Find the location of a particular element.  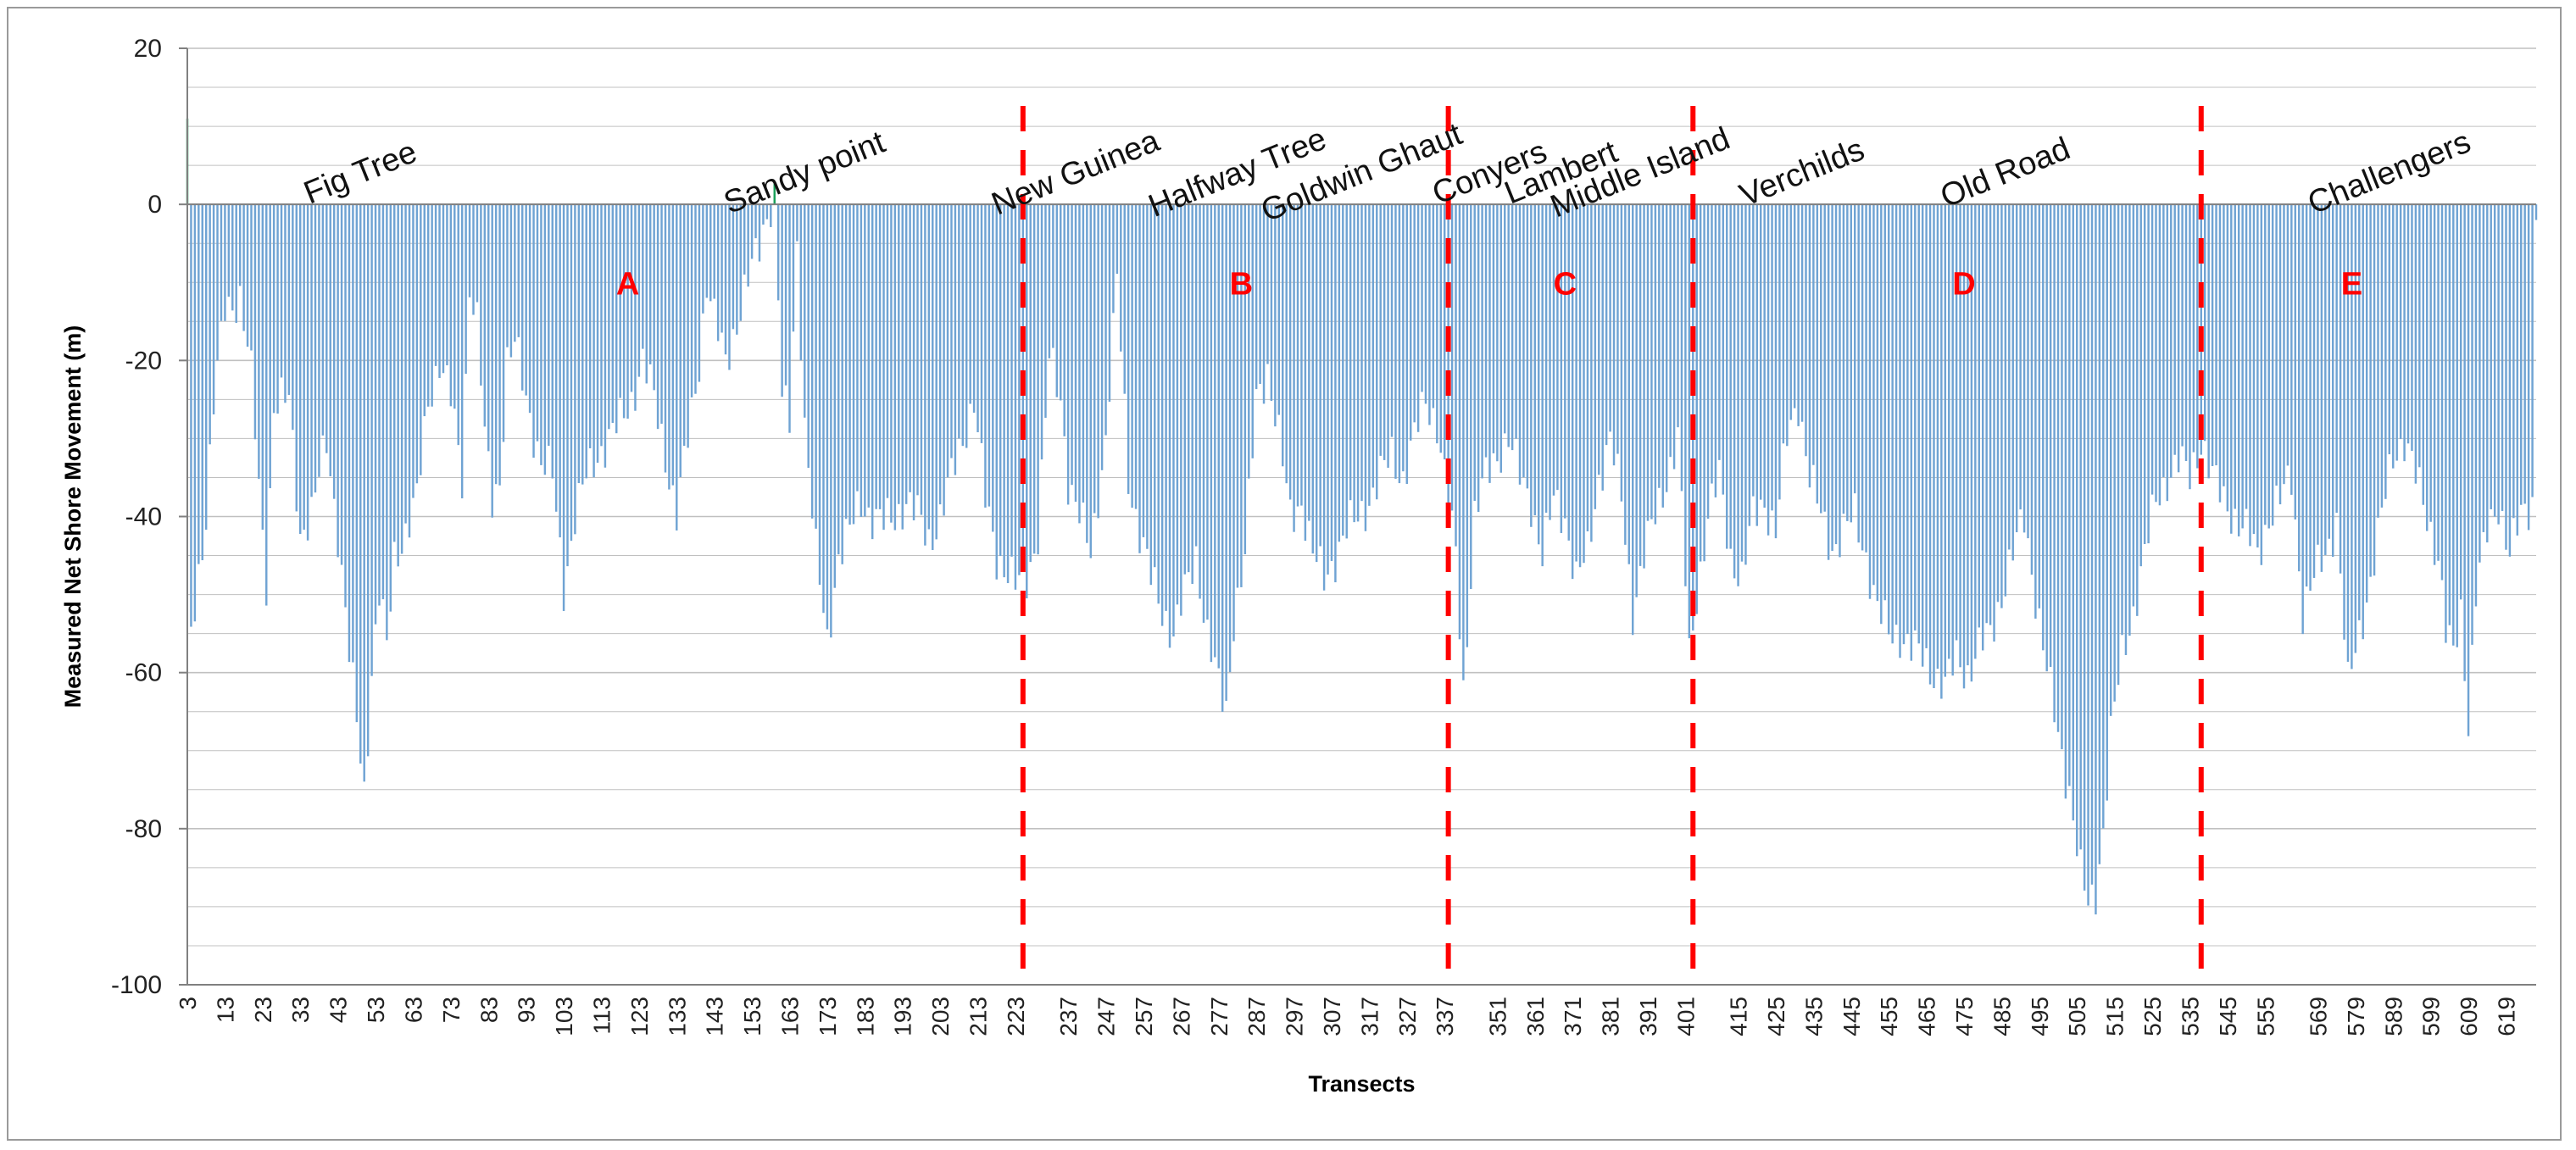

x-tick-label: 277 is located at coordinates (1219, 1016).